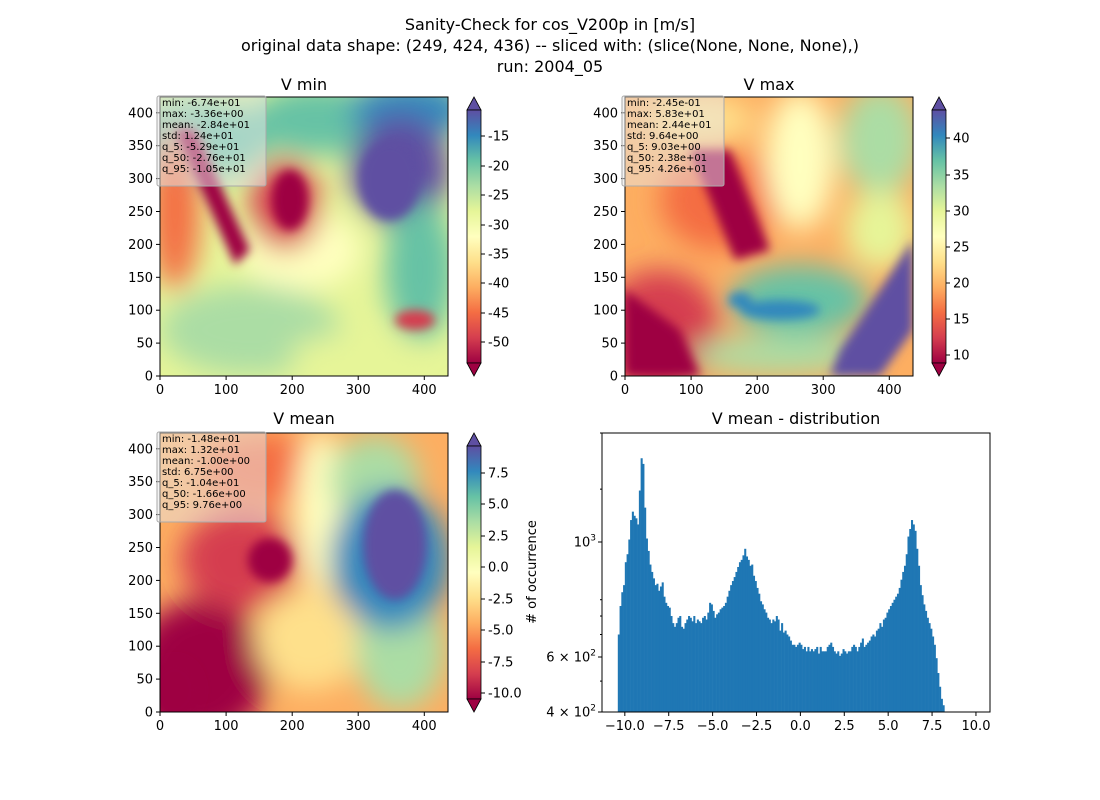  Describe the element at coordinates (781, 585) in the screenshot. I see `histogram-bars` at that location.